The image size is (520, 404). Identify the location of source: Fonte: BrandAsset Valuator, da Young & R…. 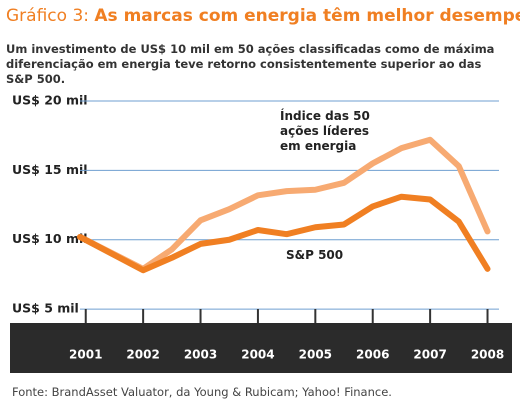
(202, 392).